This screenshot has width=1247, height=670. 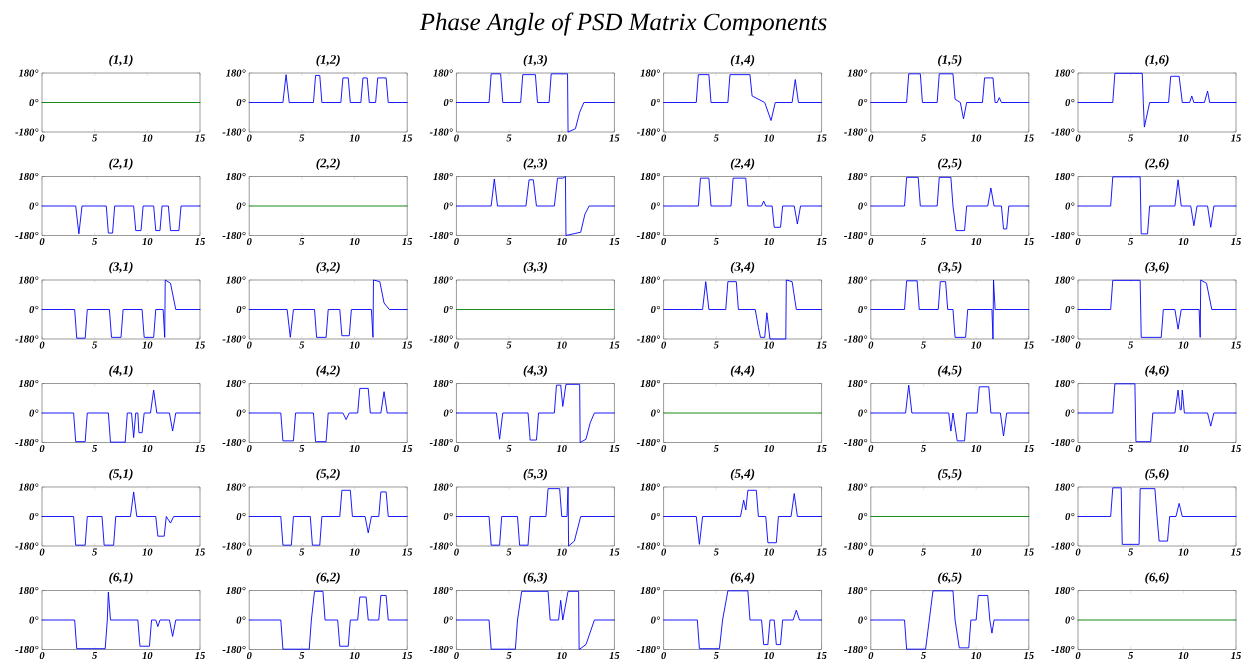 I want to click on chart-title: (4,1), so click(x=121, y=371).